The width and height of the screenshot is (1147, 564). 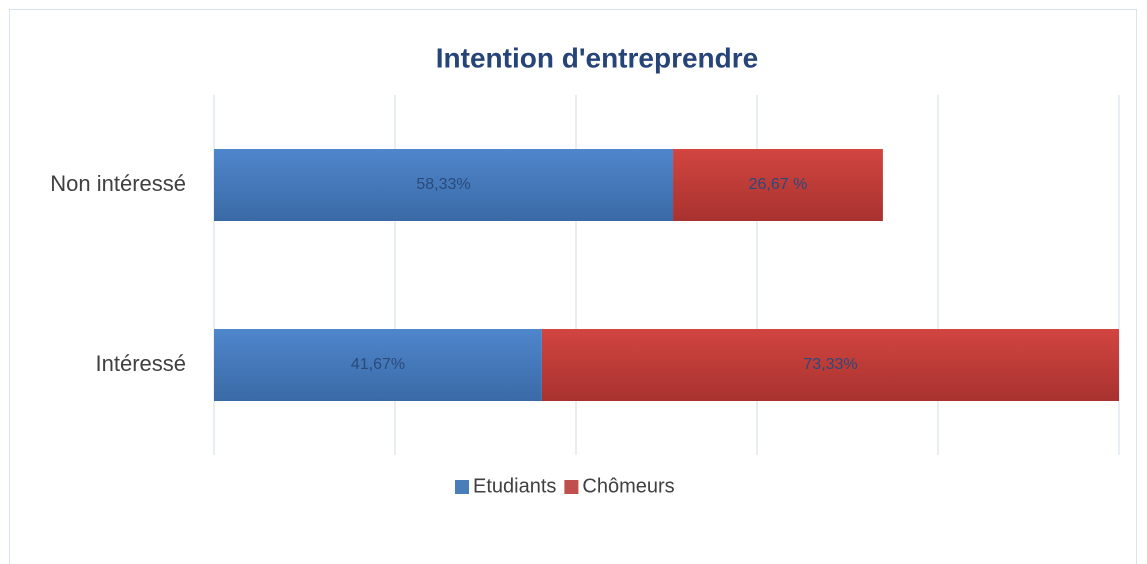 What do you see at coordinates (597, 57) in the screenshot?
I see `chart-title: Intention d'entreprendre` at bounding box center [597, 57].